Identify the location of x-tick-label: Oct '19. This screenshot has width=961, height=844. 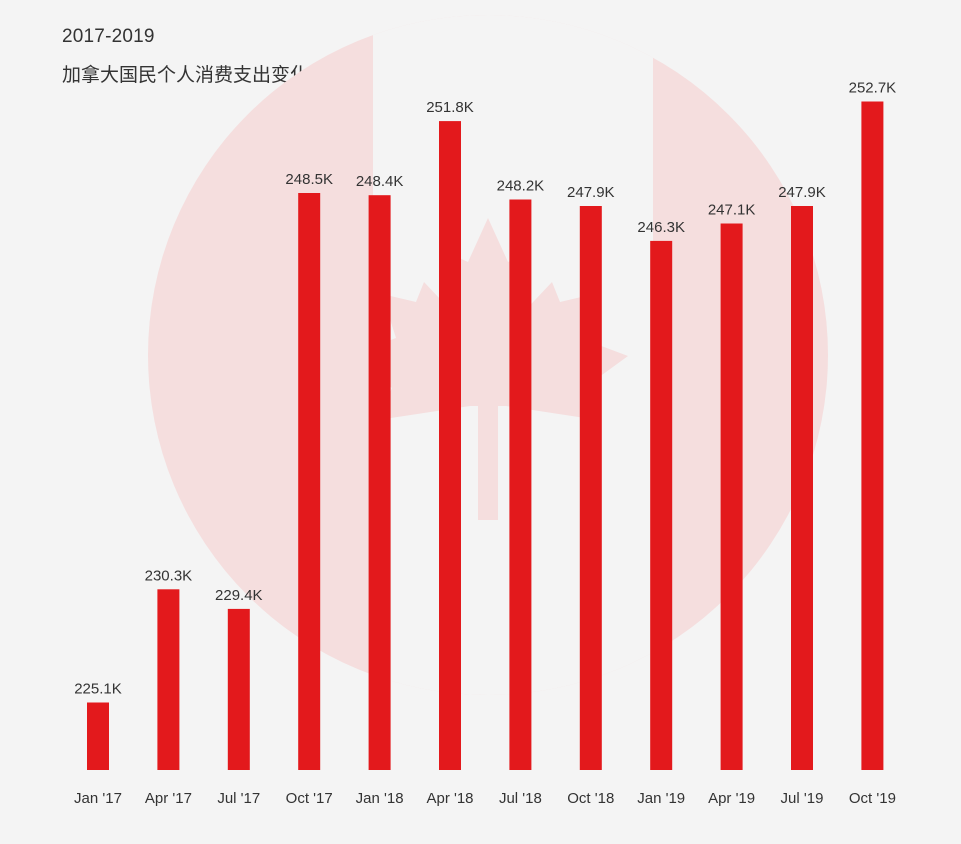
(872, 798).